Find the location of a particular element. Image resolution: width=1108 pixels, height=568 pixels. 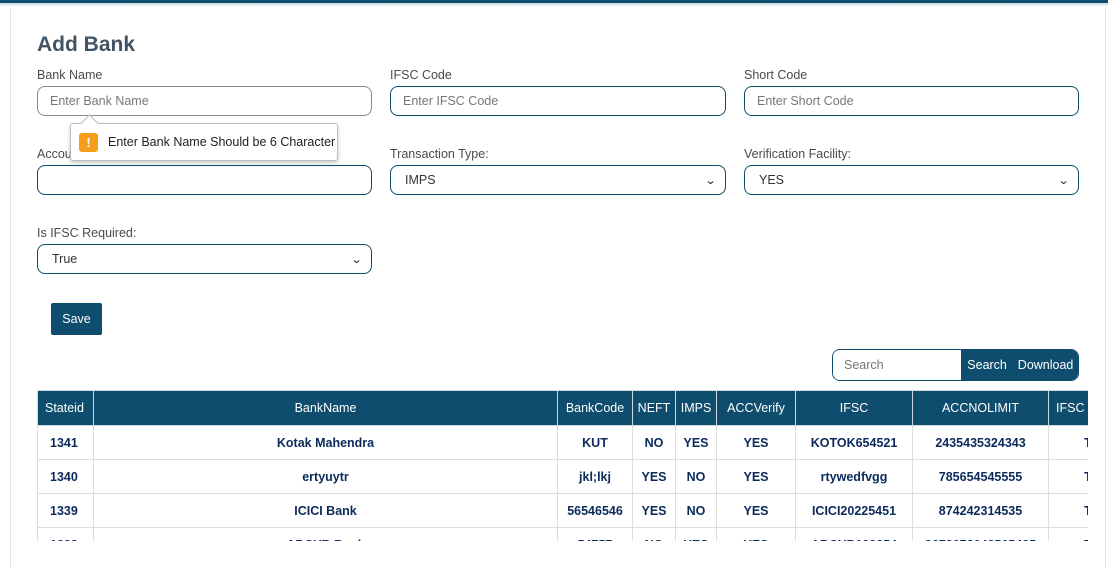

cell-bankname: ICICI Bank is located at coordinates (325, 510).